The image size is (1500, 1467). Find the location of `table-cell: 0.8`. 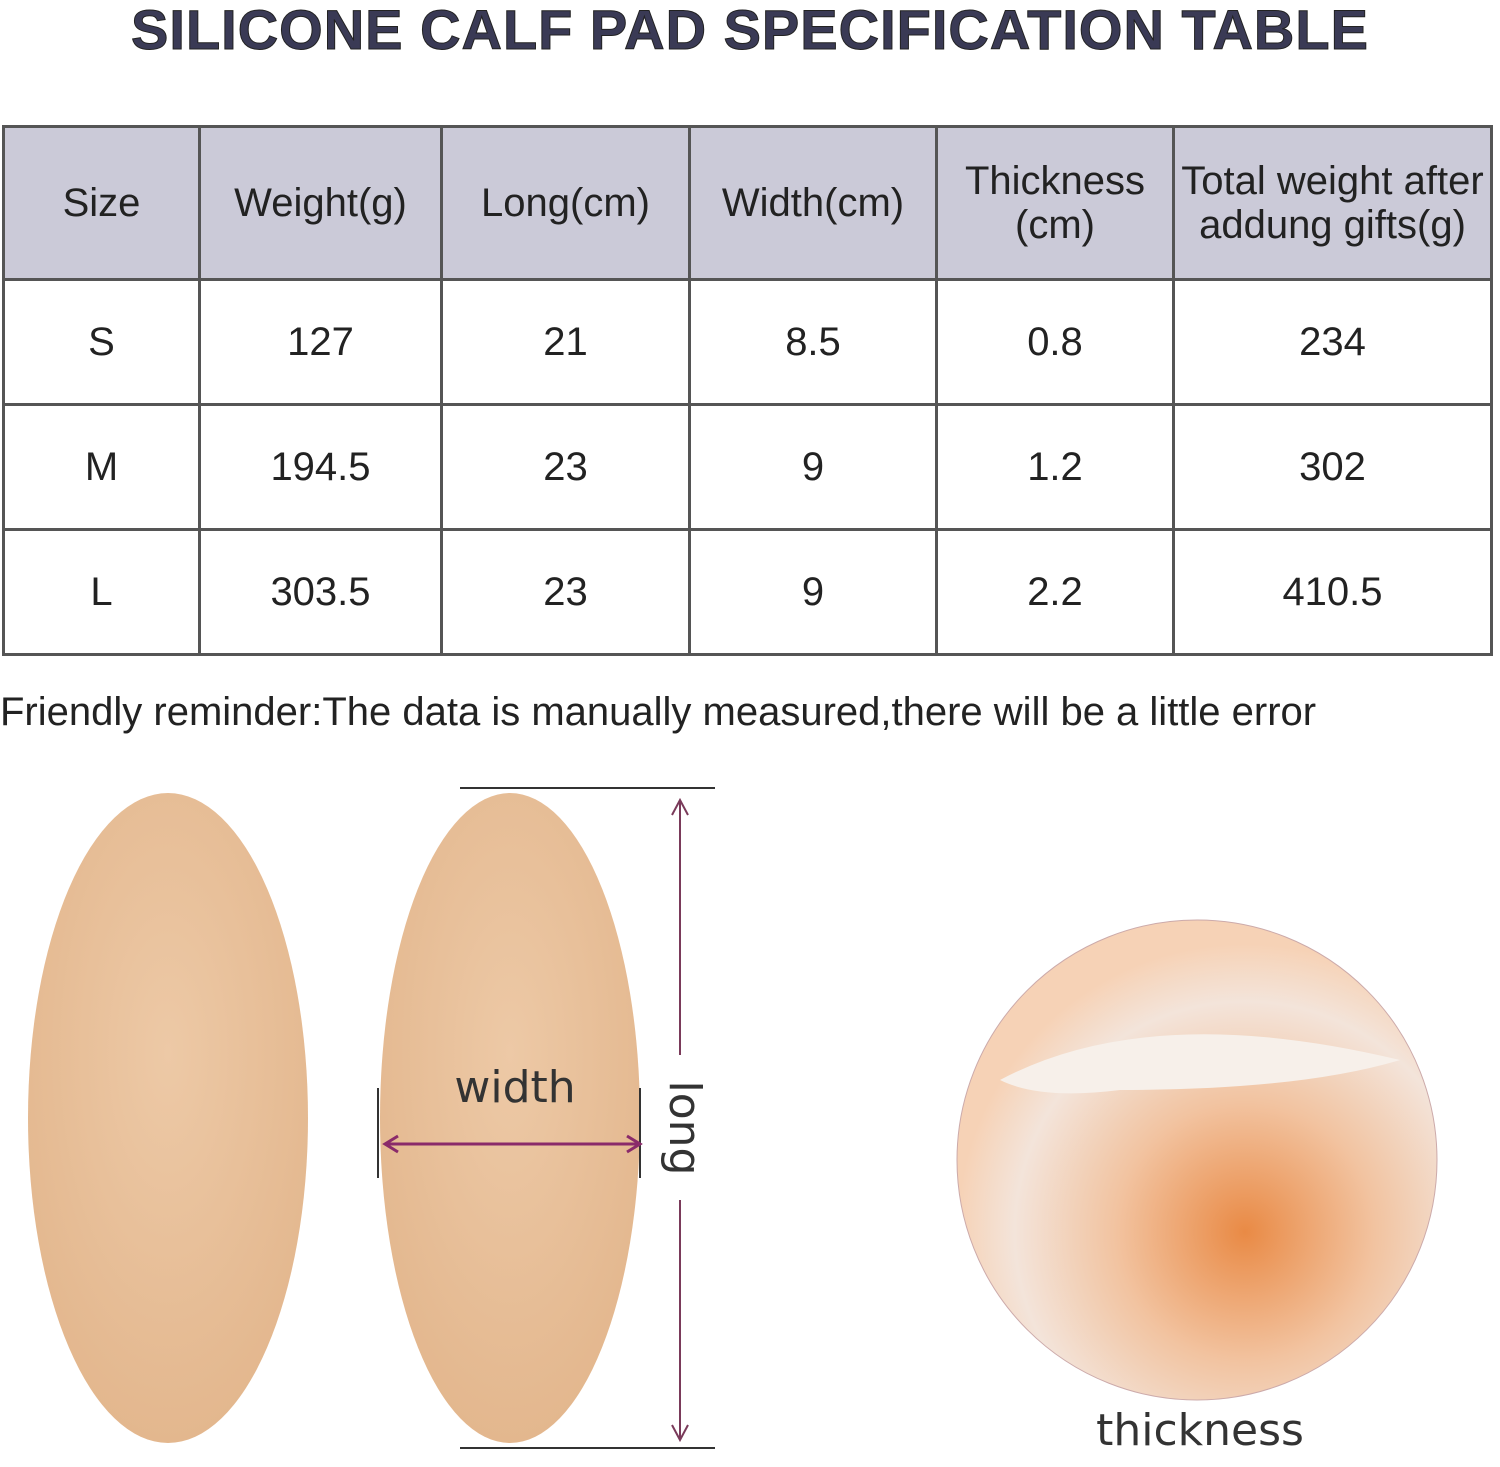

table-cell: 0.8 is located at coordinates (1055, 342).